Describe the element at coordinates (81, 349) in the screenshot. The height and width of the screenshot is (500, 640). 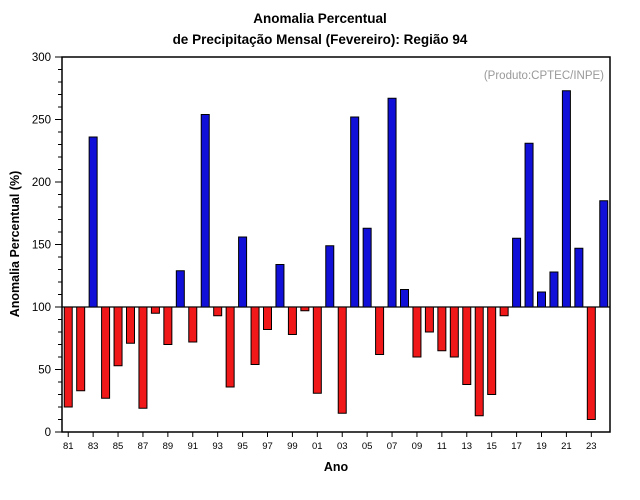
I see `bar-1982` at that location.